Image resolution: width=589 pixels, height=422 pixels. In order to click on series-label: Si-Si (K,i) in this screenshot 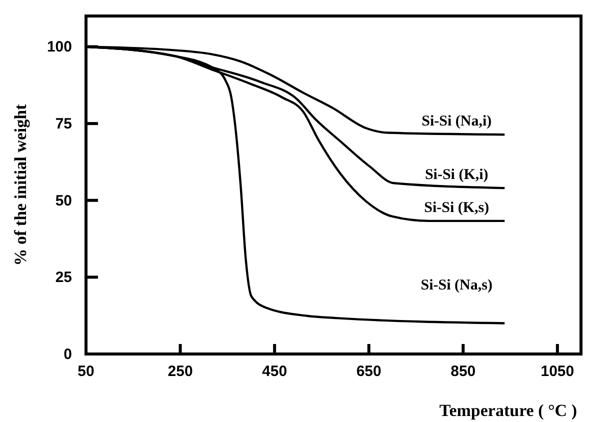, I will do `click(456, 175)`.